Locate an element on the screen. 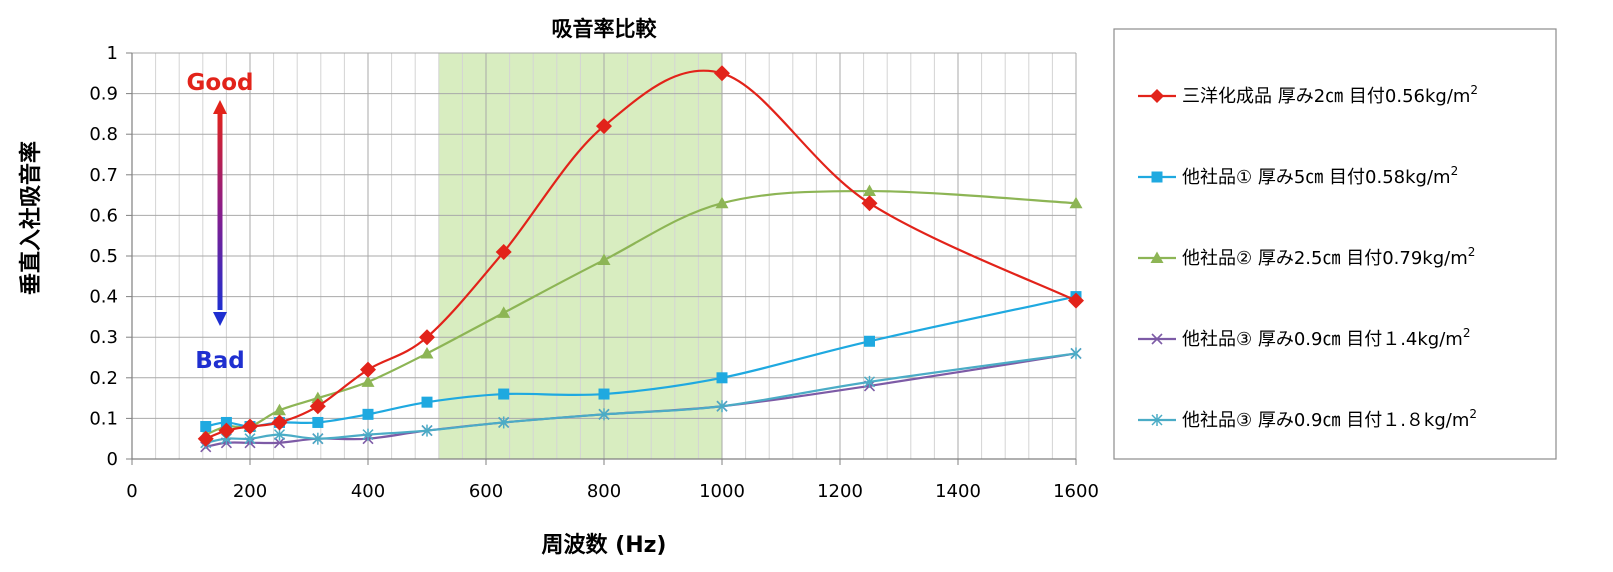 This screenshot has height=572, width=1613. y-axis-title: 垂直入社吸音率 is located at coordinates (31, 218).